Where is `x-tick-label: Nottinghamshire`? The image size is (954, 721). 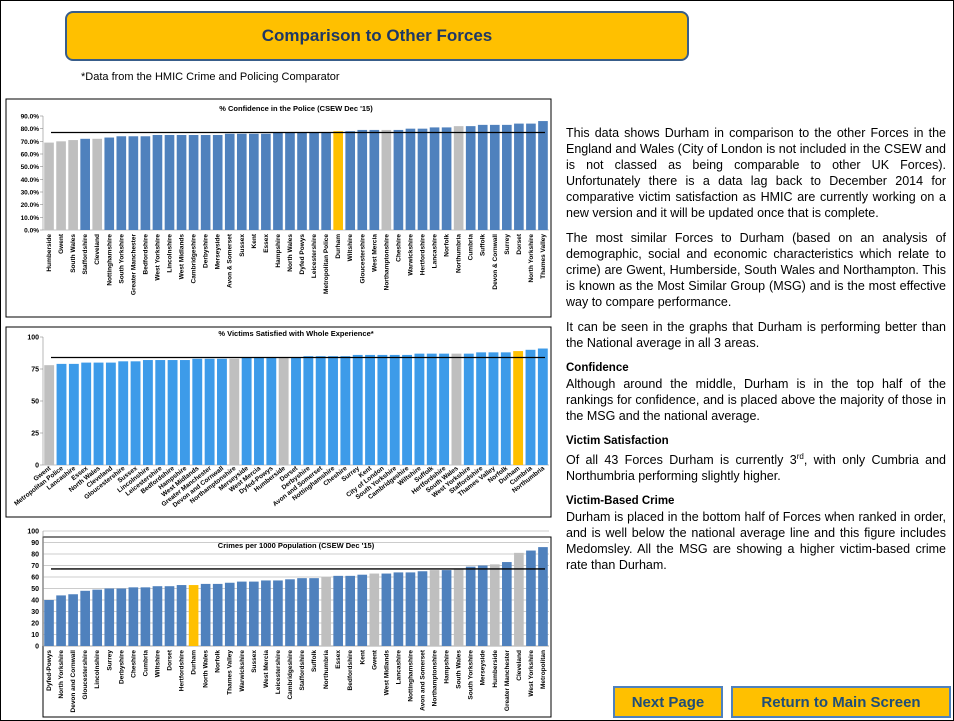 x-tick-label: Nottinghamshire is located at coordinates (109, 260).